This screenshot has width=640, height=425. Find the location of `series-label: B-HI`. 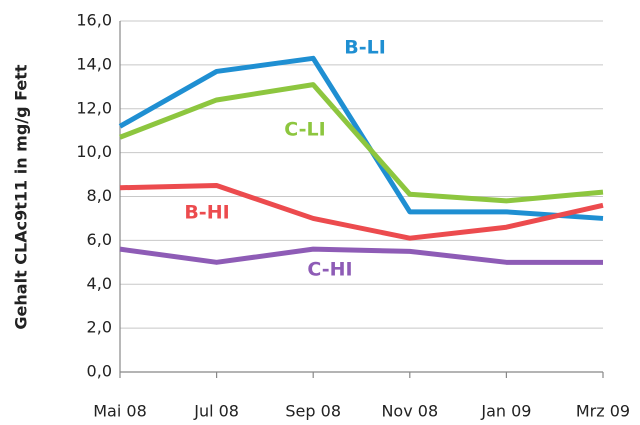

series-label: B-HI is located at coordinates (206, 213).